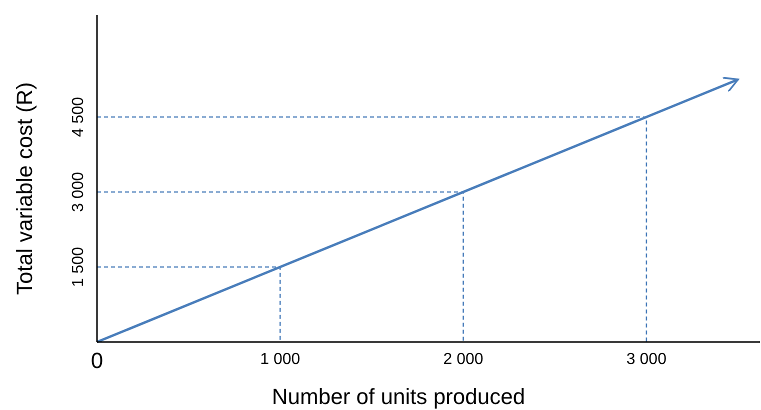 The image size is (761, 410). I want to click on y-axis-title: Total variable cost (R), so click(24, 188).